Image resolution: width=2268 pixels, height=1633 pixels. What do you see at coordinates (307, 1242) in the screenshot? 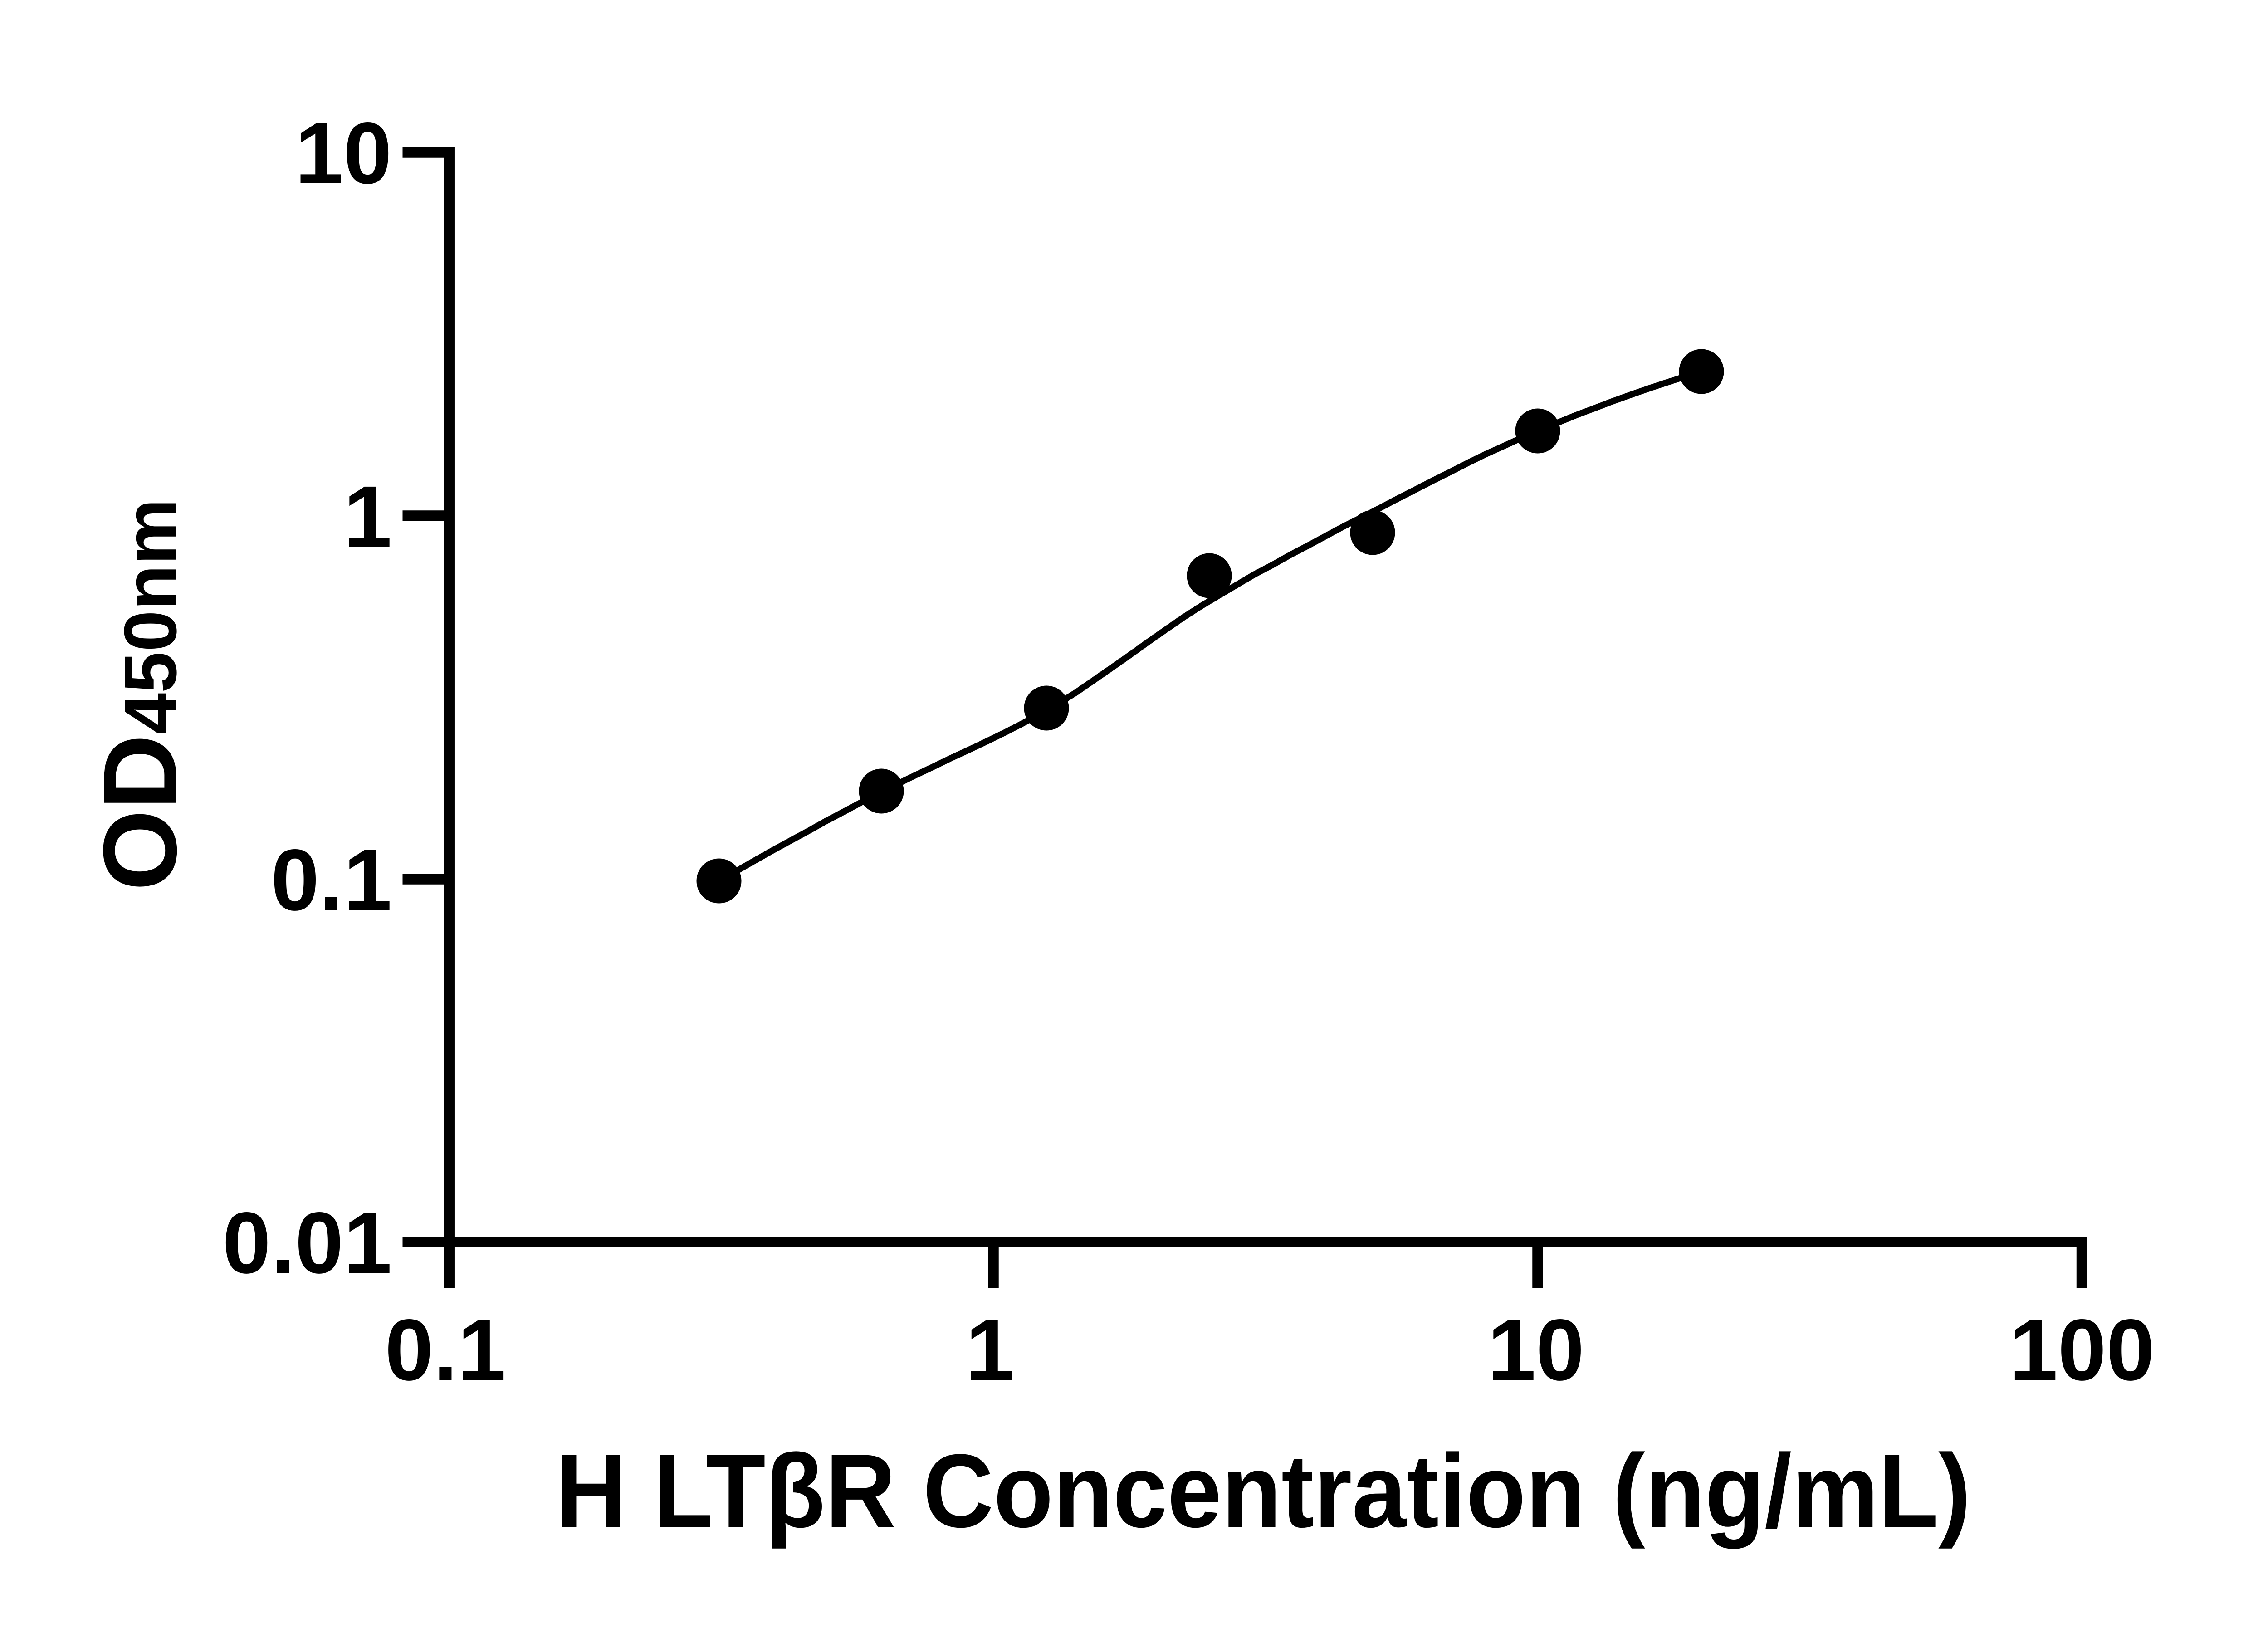
I see `svg-text: 0.01` at bounding box center [307, 1242].